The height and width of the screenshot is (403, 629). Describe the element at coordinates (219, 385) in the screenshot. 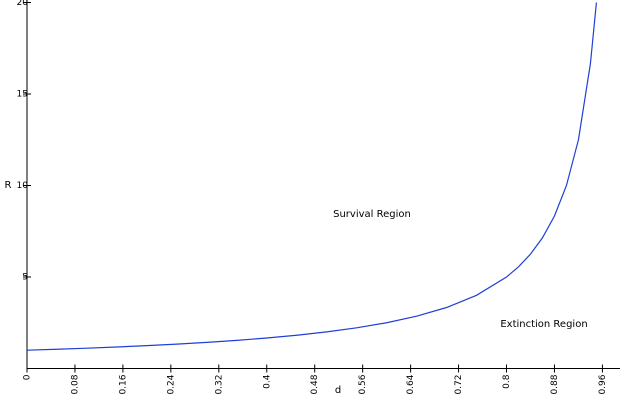

I see `x-tick-label: 0.32` at that location.